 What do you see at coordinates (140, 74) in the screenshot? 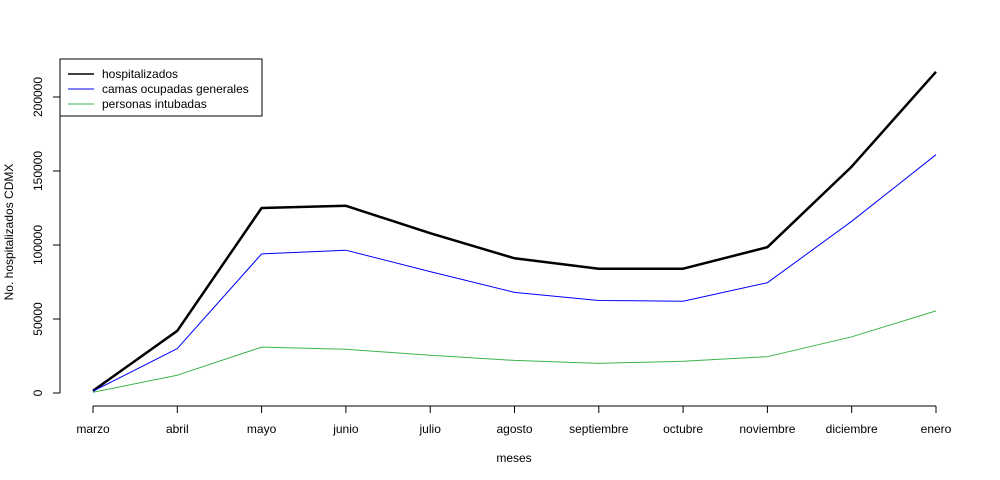
I see `legend-label: hospitalizados` at bounding box center [140, 74].